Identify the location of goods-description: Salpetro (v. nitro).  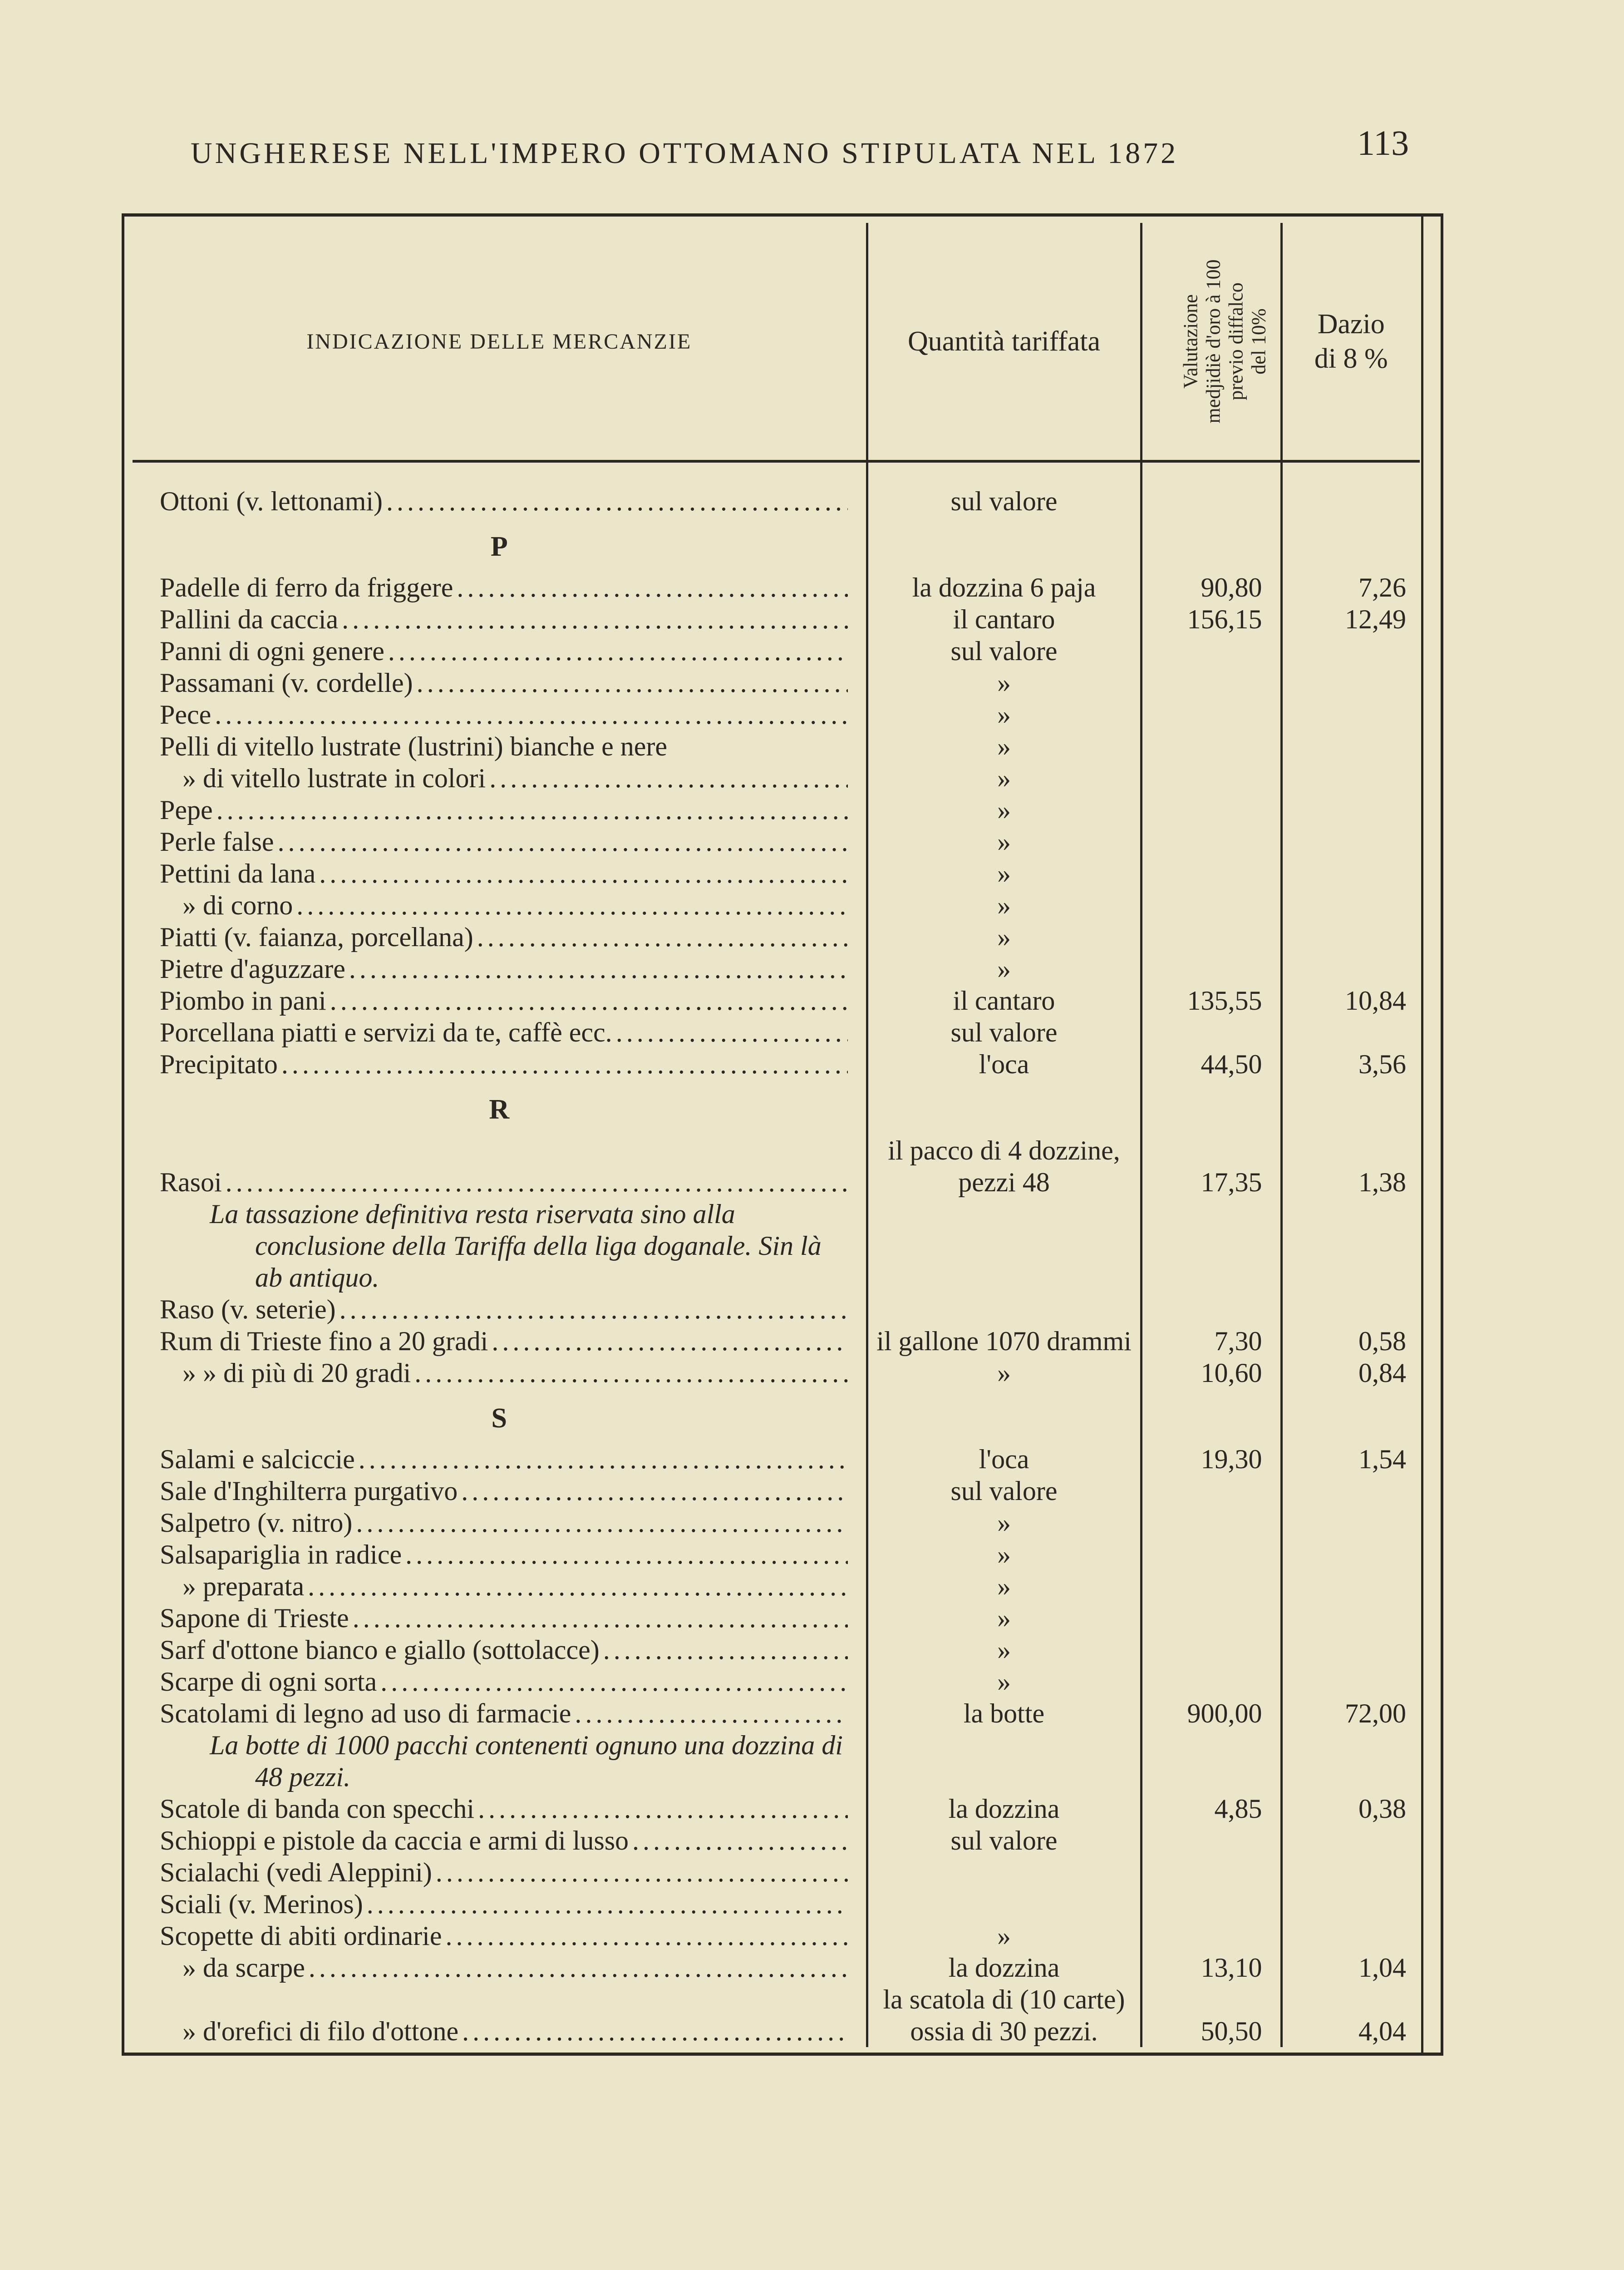
(256, 1523).